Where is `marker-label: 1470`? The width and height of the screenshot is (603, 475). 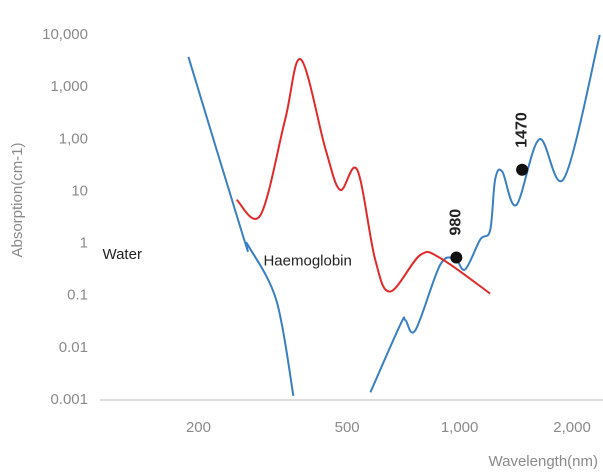
marker-label: 1470 is located at coordinates (521, 130).